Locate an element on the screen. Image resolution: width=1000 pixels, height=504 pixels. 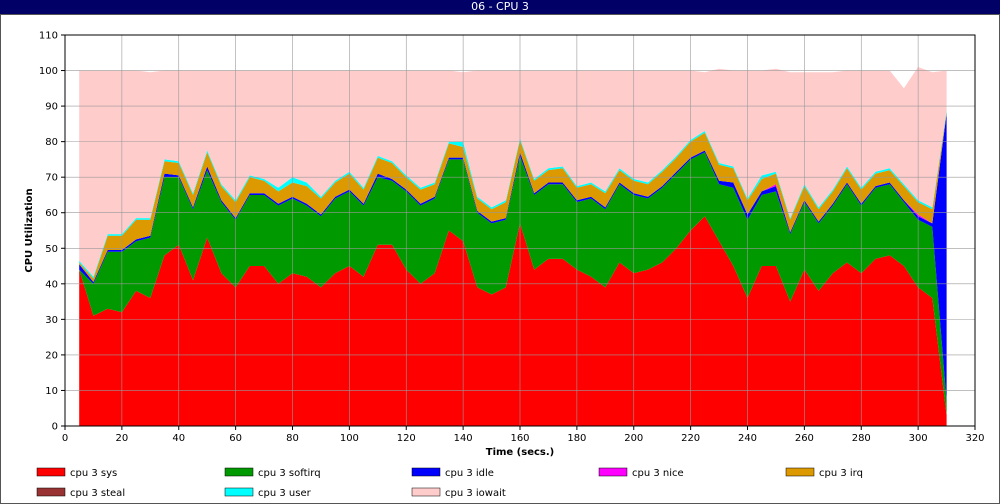
legend-swatch-cpu-3-softirq is located at coordinates (239, 472).